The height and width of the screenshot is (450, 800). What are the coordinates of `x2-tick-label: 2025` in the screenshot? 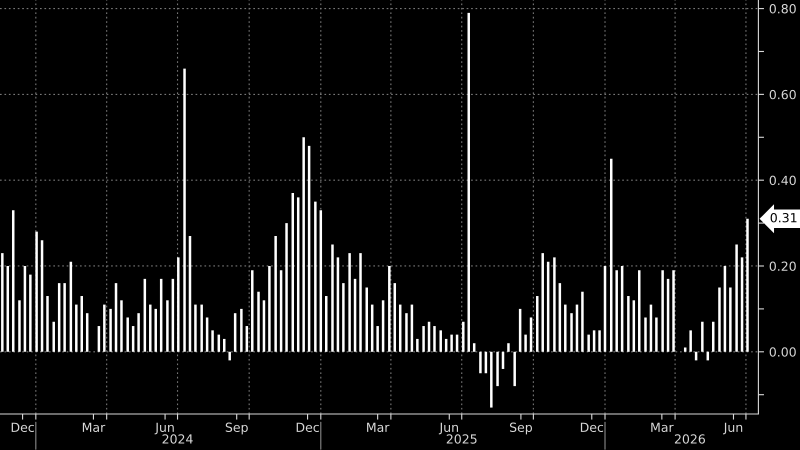 It's located at (461, 439).